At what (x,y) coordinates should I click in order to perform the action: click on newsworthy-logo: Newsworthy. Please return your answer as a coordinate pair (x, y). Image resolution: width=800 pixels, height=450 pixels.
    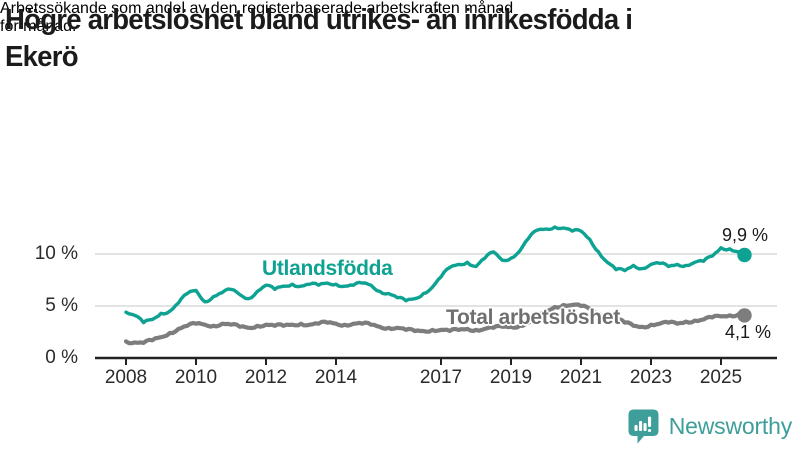
    Looking at the image, I should click on (709, 426).